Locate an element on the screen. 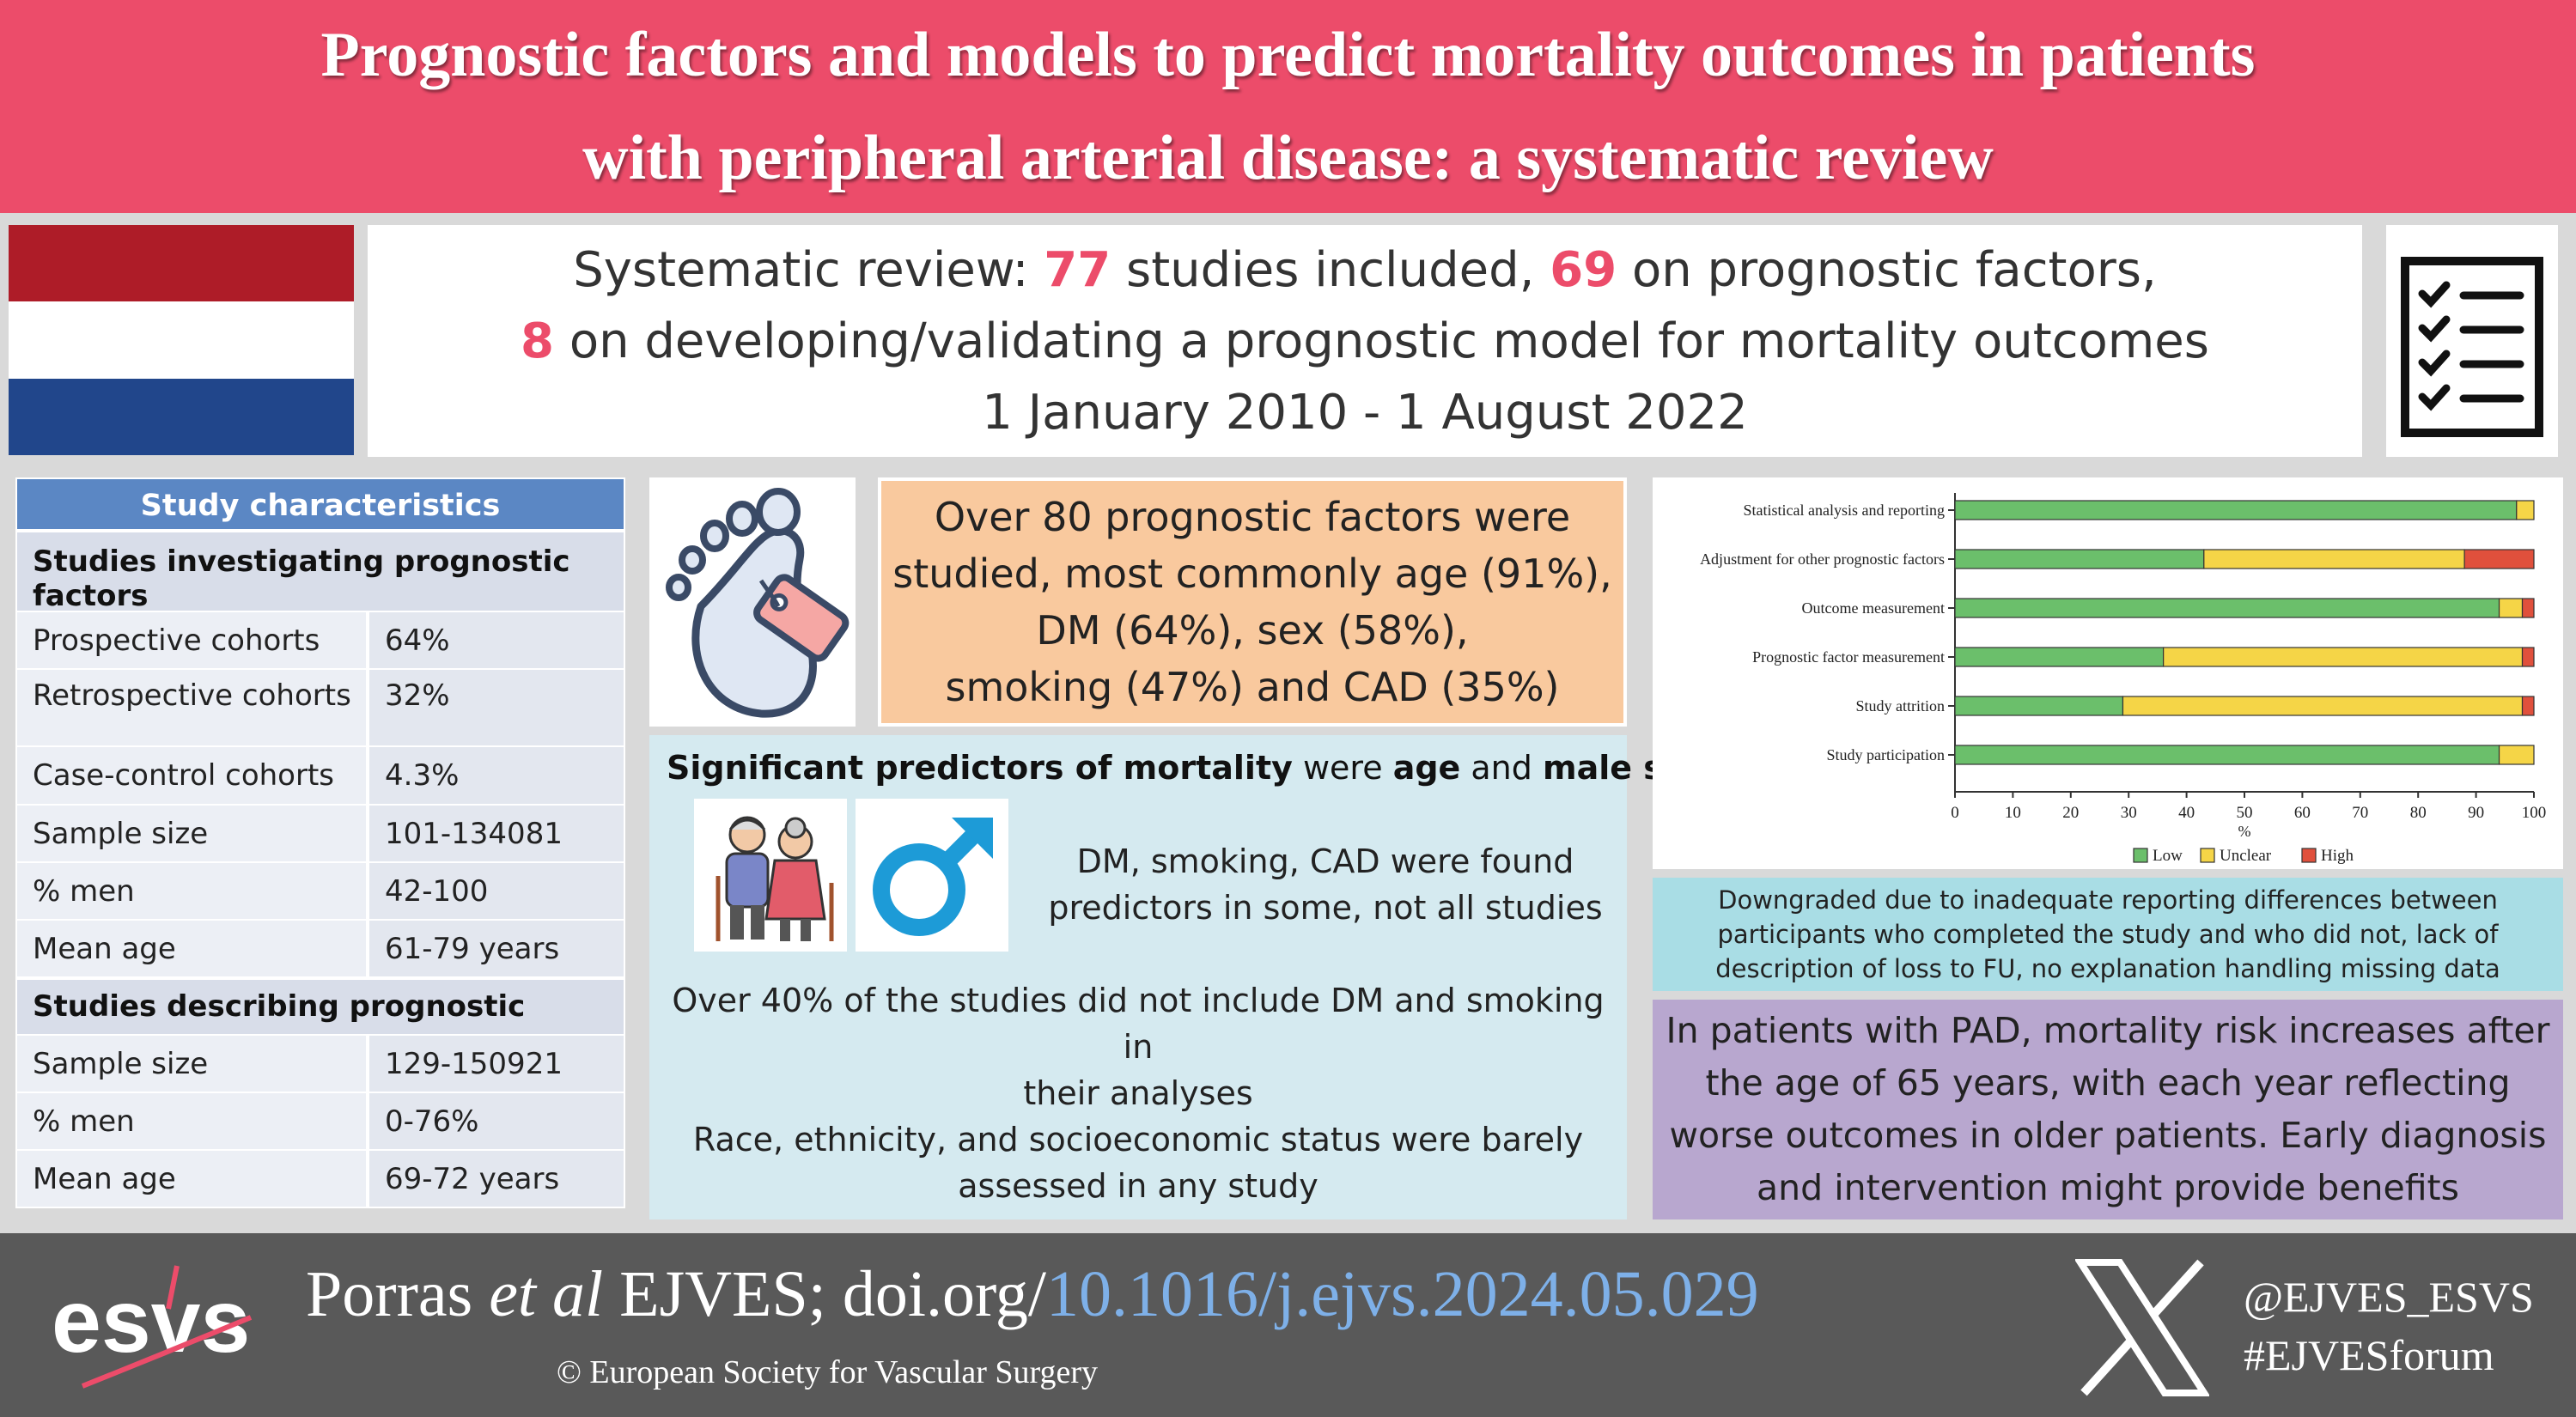 This screenshot has height=1417, width=2576. table-row: Sample size 101-134081 is located at coordinates (320, 834).